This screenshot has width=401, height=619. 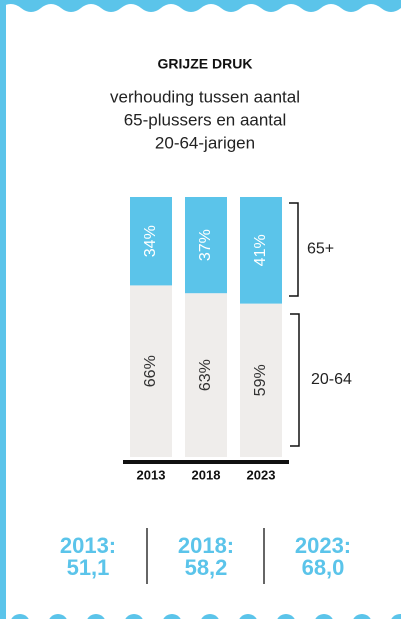 I want to click on top-wave, so click(x=200, y=6).